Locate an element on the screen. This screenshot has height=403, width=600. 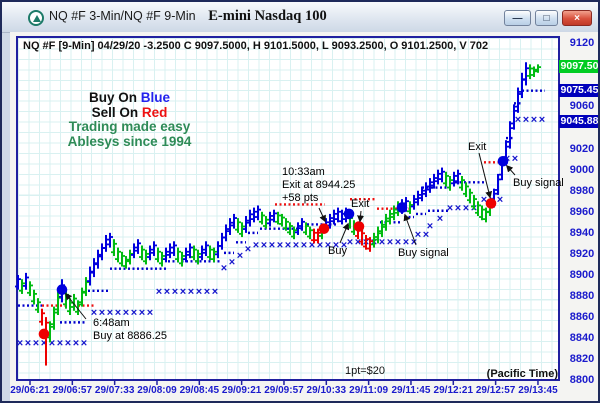
watermark-red: Red is located at coordinates (154, 112).